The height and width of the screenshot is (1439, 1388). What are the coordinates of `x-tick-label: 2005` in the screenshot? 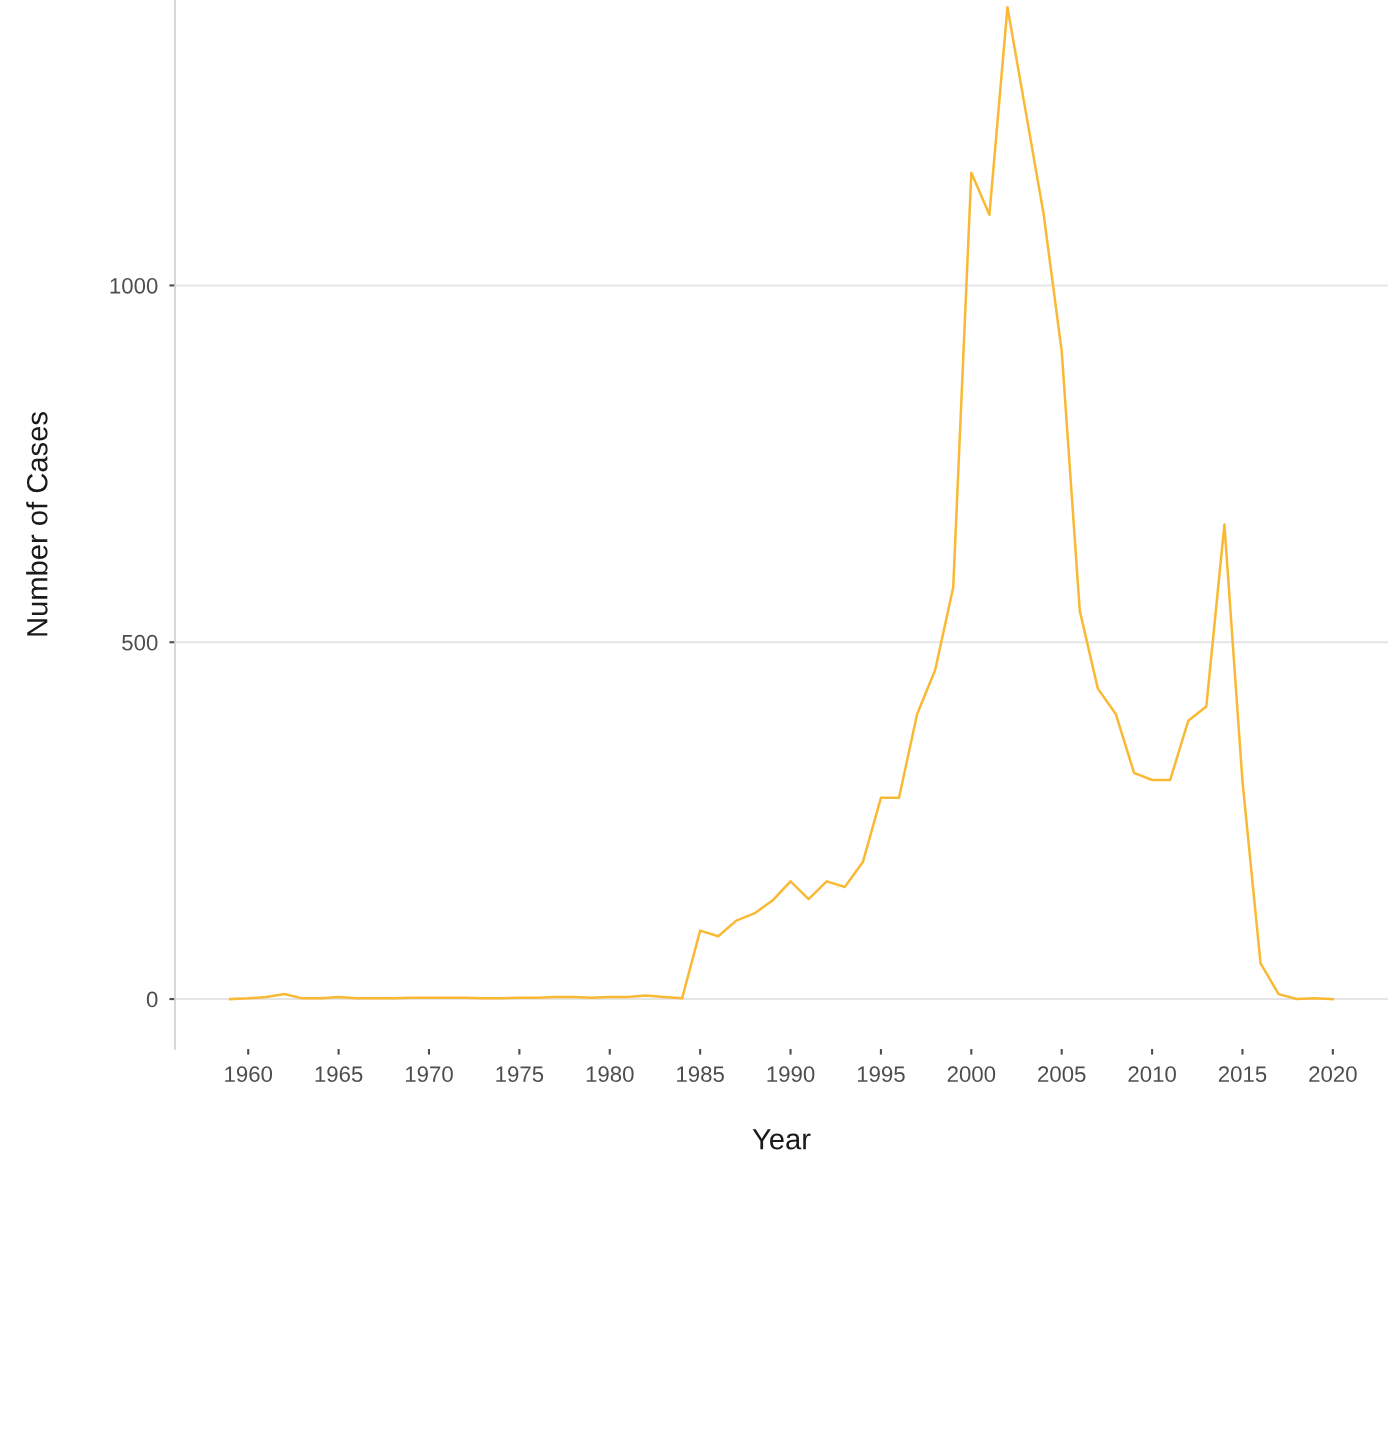 It's located at (1062, 1074).